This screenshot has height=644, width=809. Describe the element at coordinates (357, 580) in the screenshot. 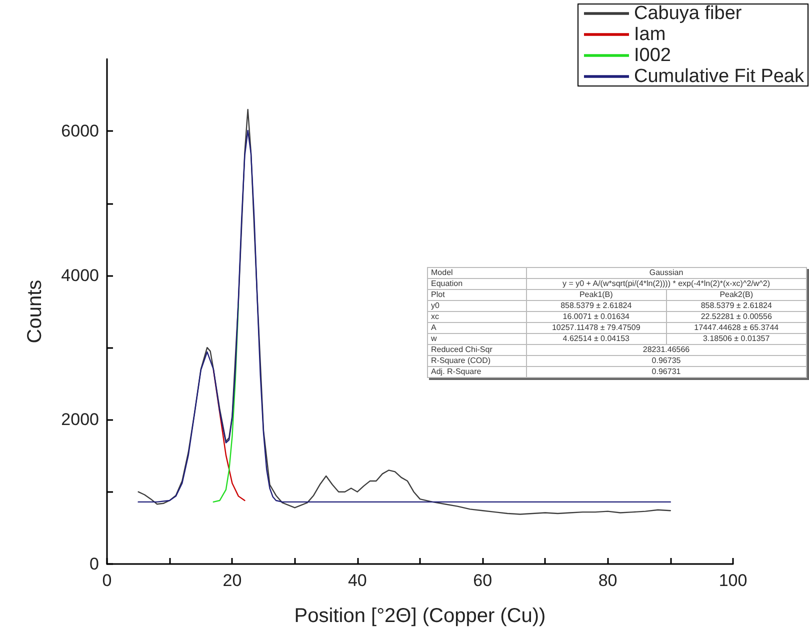

I see `x-tick-label: 40` at that location.